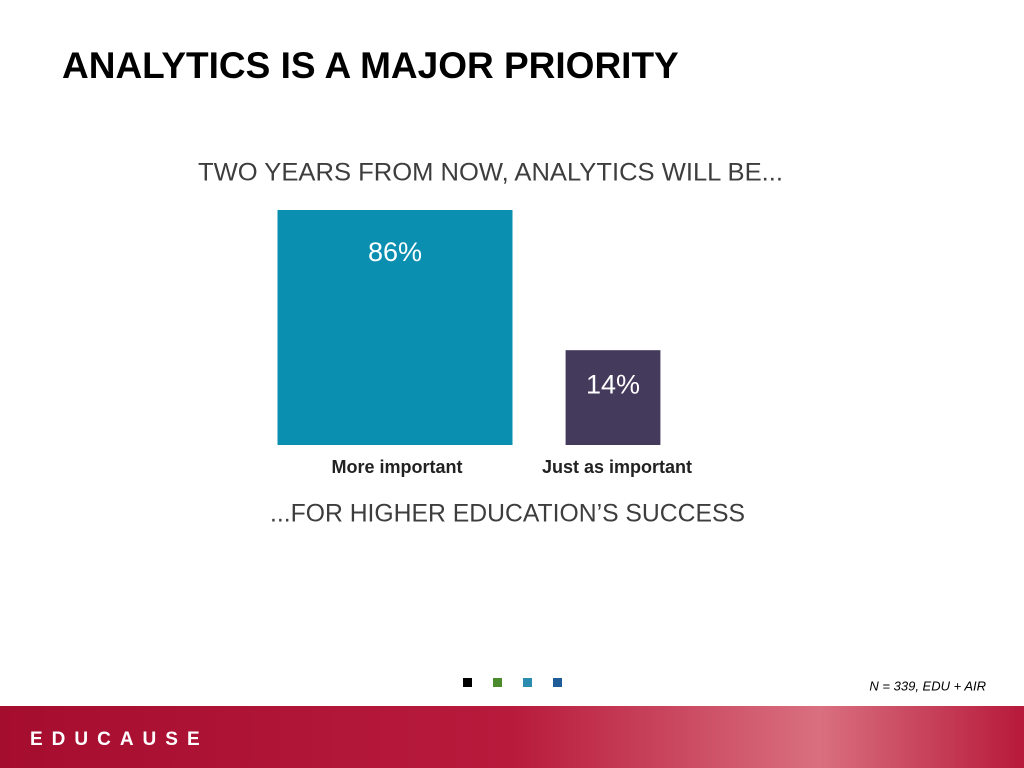 This screenshot has height=768, width=1024. I want to click on x-tick-label: More important, so click(396, 467).